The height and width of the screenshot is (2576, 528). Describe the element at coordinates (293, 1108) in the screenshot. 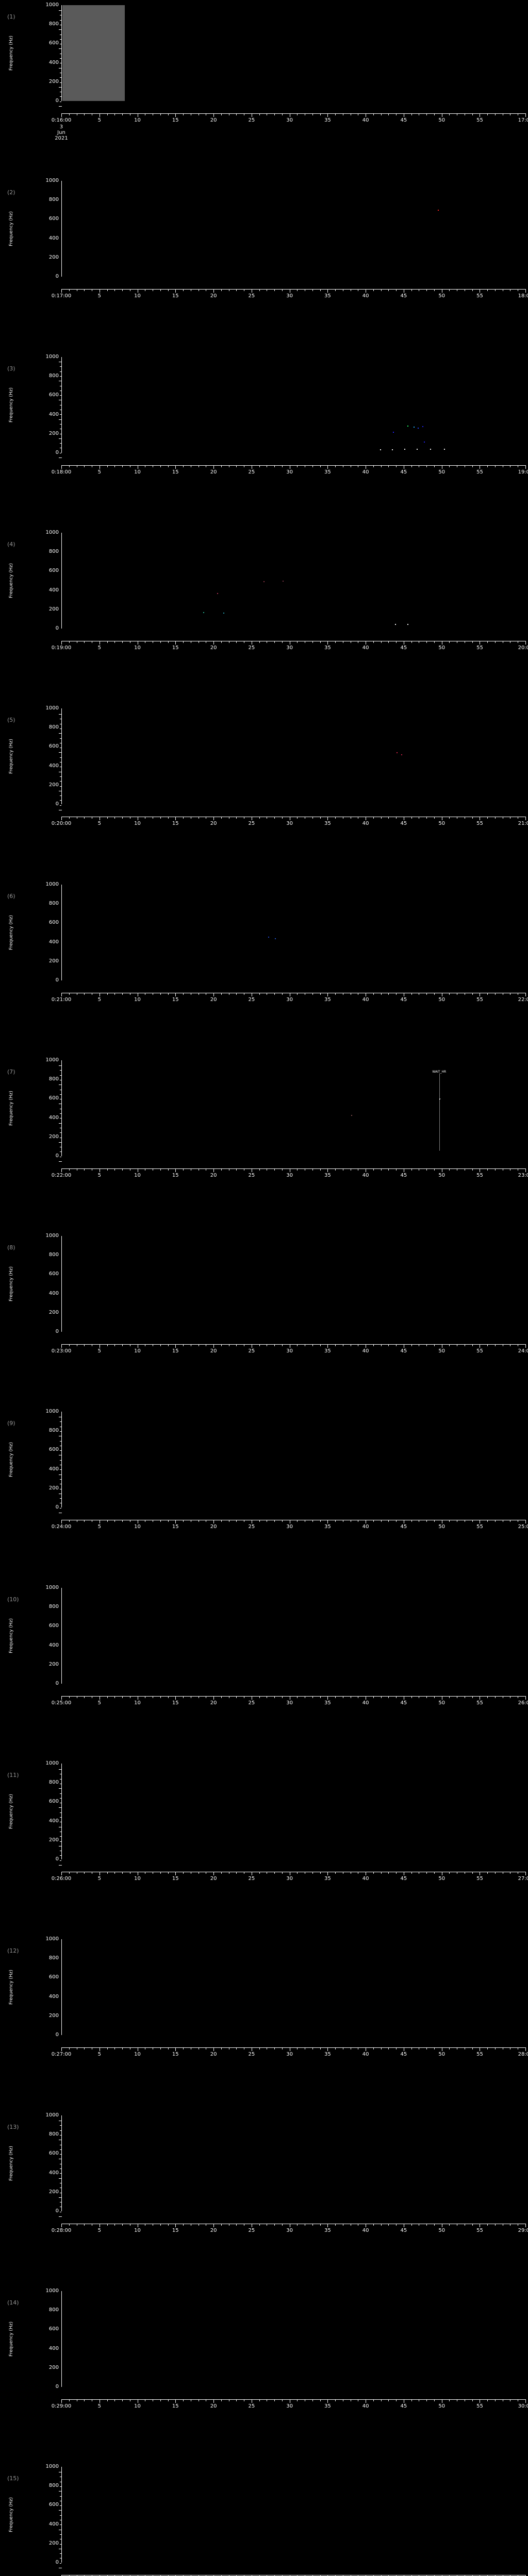

I see `plot-area: WAIT_HR` at that location.